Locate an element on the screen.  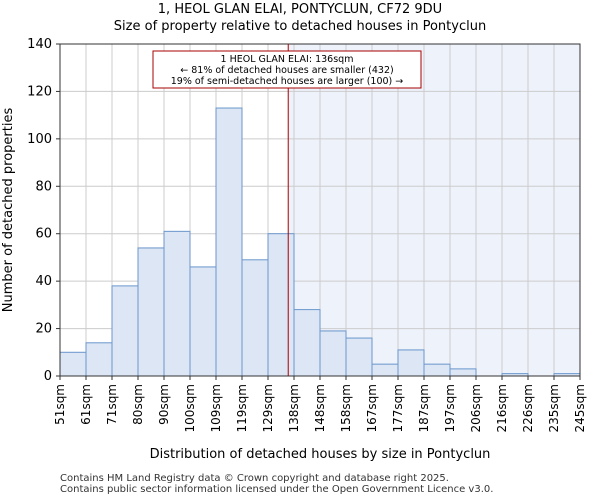
x-tick-label: 158sqm is located at coordinates (346, 408).